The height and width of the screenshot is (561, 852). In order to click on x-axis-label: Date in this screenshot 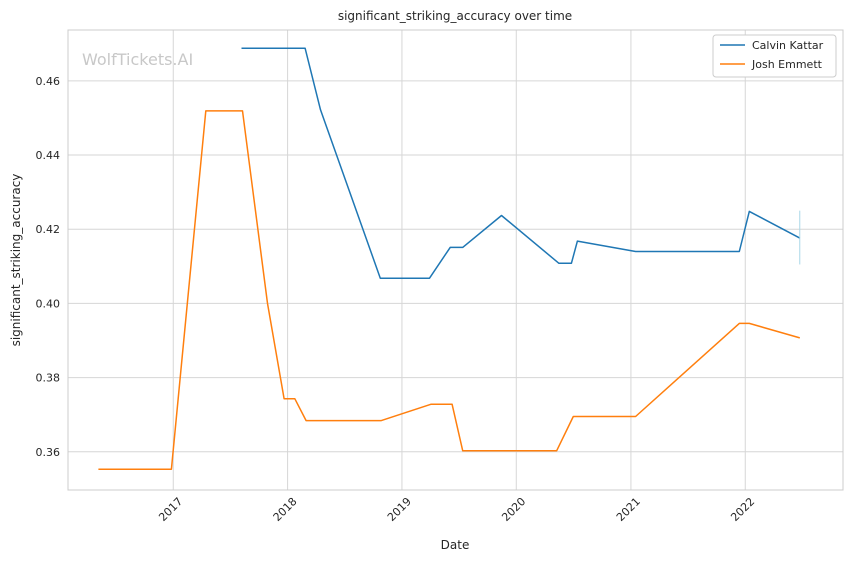, I will do `click(455, 545)`.